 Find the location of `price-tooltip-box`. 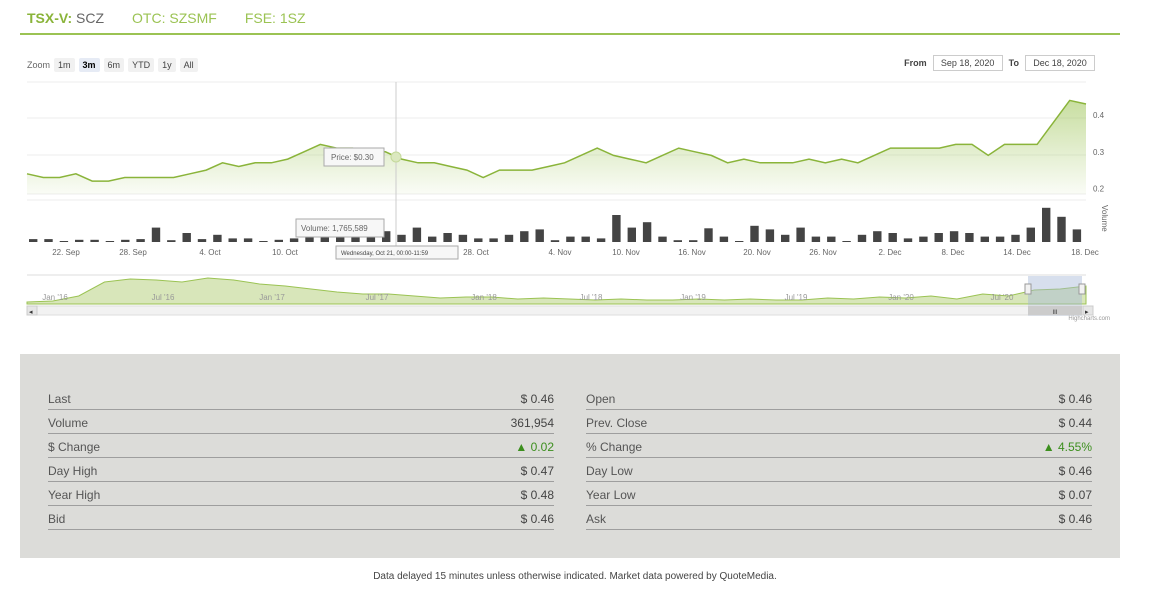

price-tooltip-box is located at coordinates (354, 157).